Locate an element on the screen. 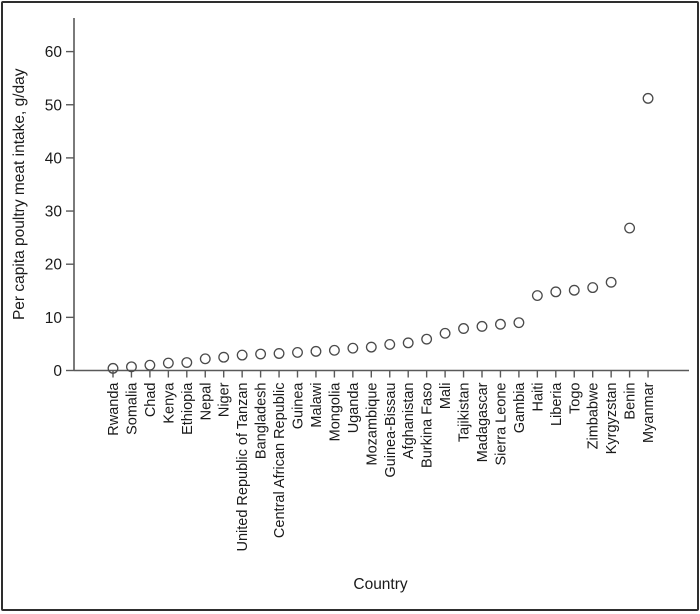  x-tick-label: Niger is located at coordinates (225, 399).